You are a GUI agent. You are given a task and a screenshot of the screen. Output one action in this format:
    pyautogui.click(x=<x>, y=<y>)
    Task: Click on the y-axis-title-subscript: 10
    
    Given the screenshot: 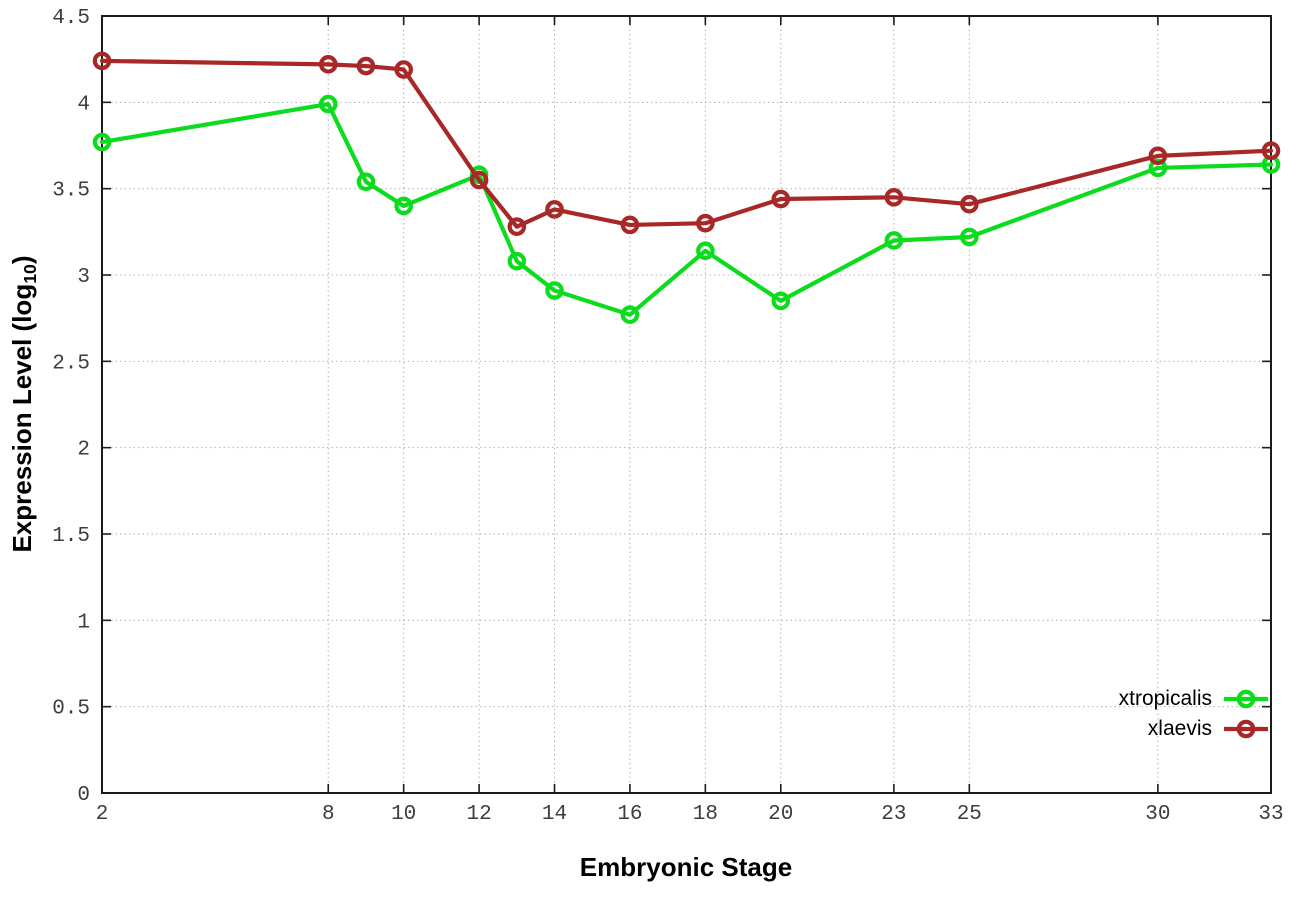 What is the action you would take?
    pyautogui.click(x=29, y=274)
    